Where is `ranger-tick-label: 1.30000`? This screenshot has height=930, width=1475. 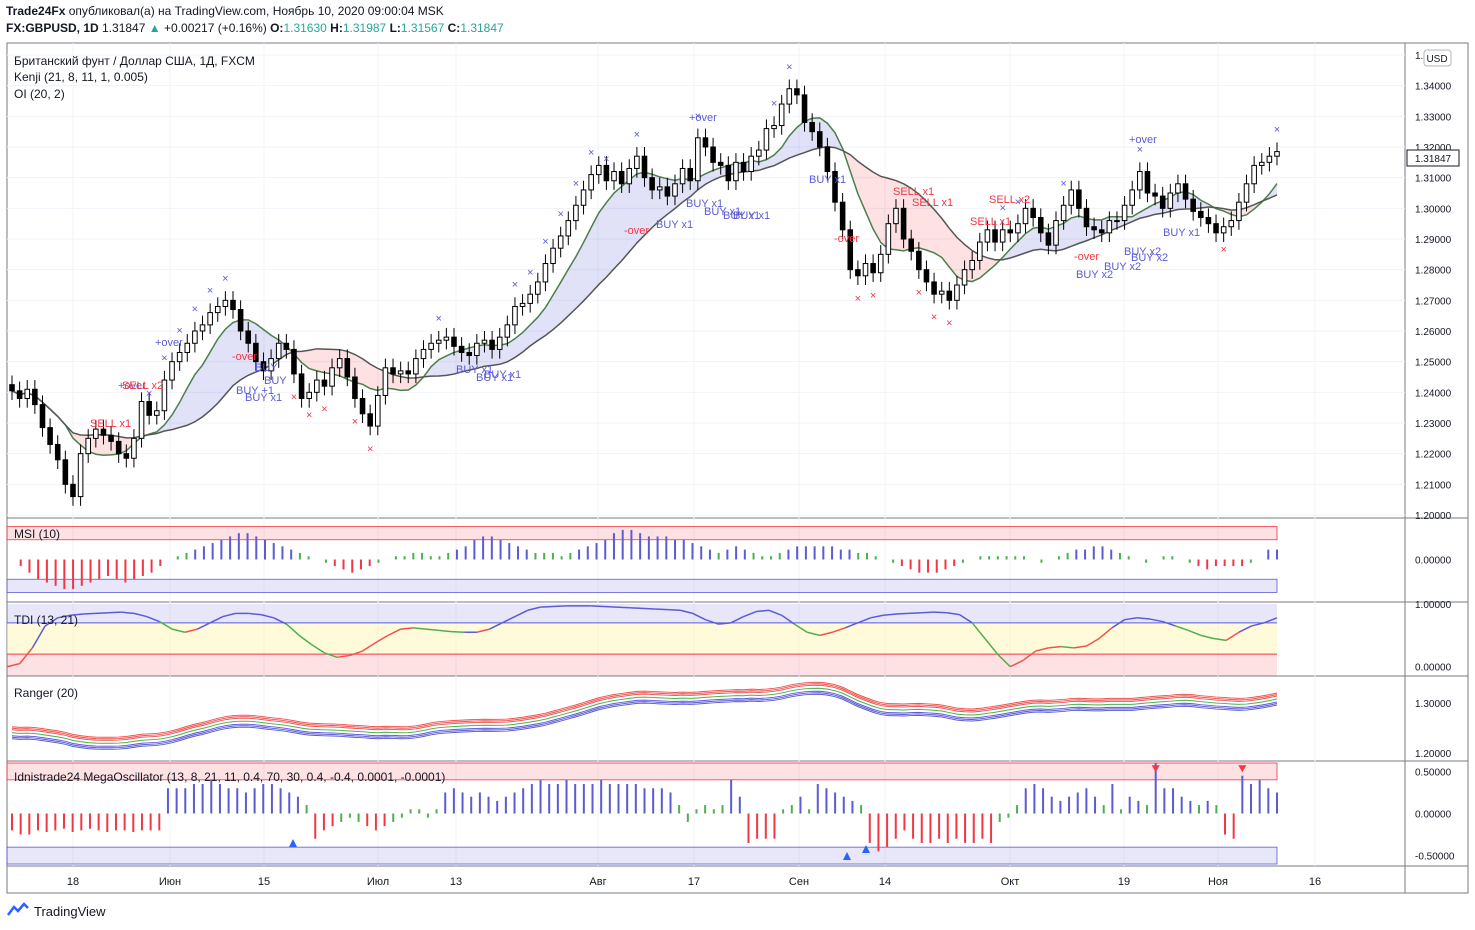
ranger-tick-label: 1.30000 is located at coordinates (1433, 704).